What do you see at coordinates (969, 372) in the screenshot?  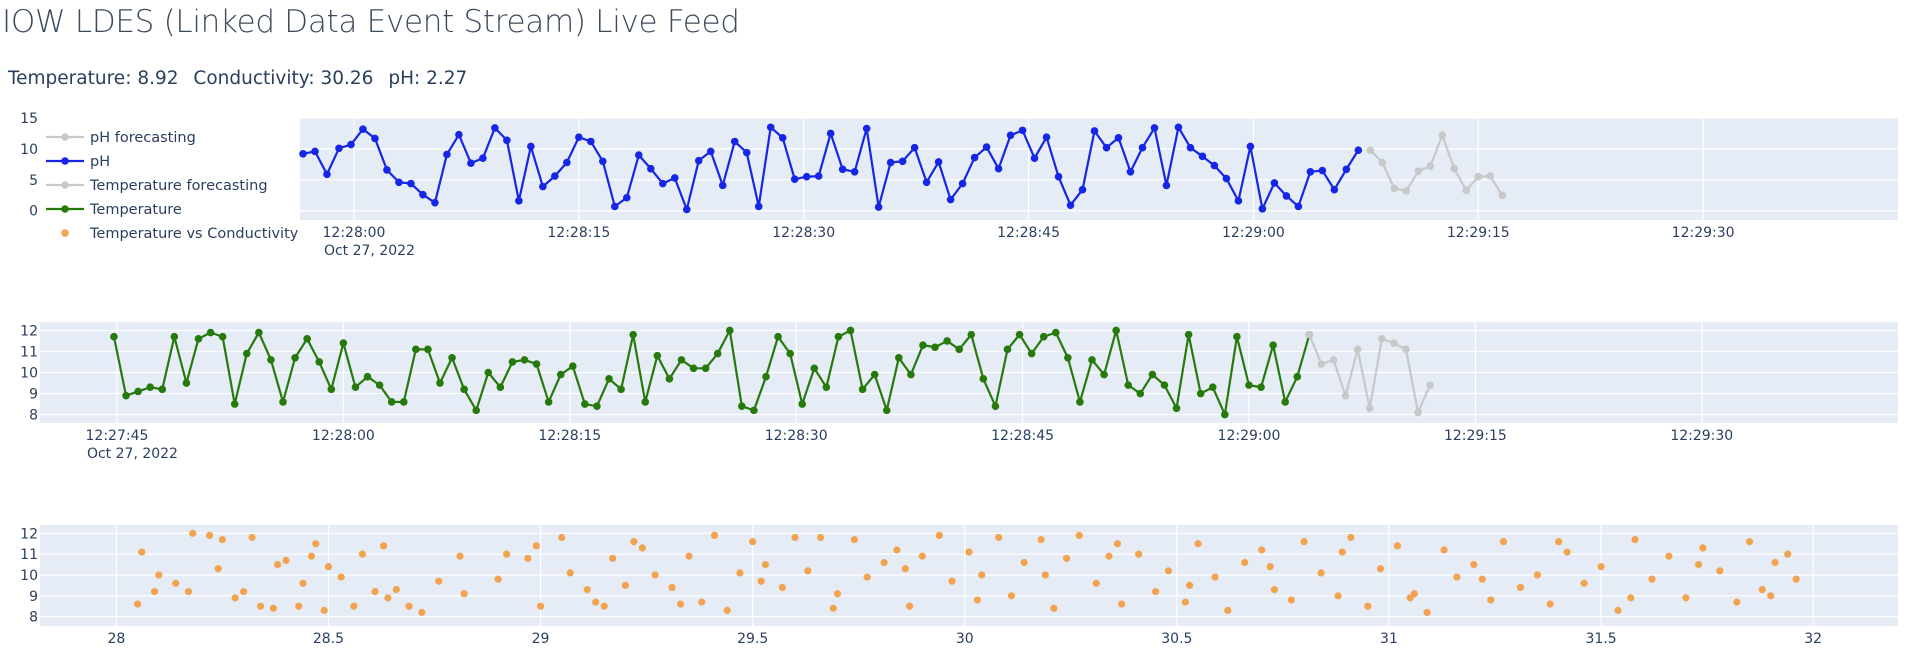 I see `temperature-panel` at bounding box center [969, 372].